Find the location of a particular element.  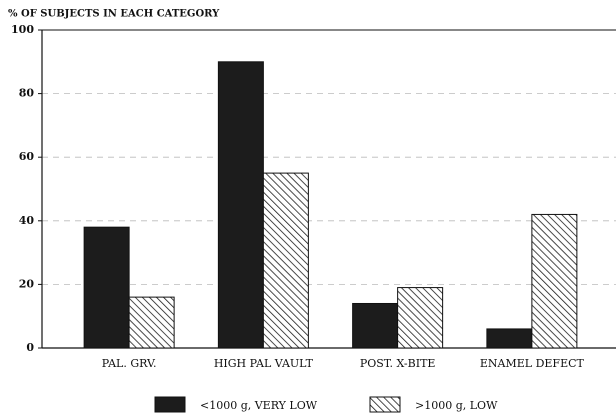

y-tick-label: 0 is located at coordinates (30, 347).